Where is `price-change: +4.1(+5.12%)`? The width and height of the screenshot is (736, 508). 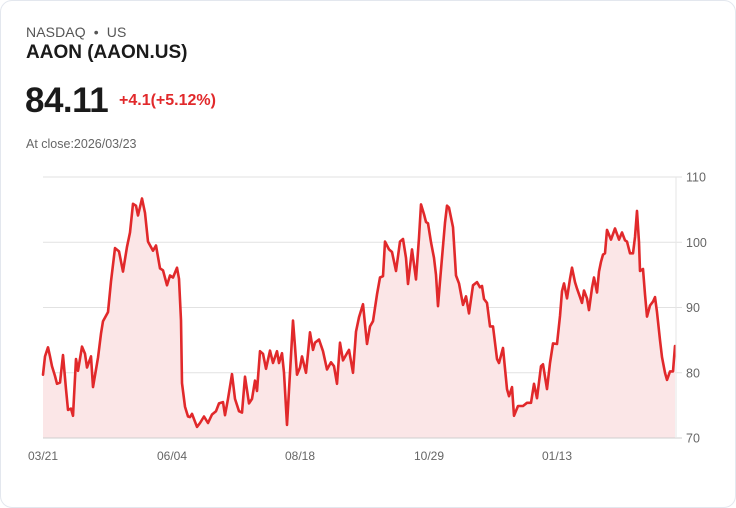 price-change: +4.1(+5.12%) is located at coordinates (167, 100).